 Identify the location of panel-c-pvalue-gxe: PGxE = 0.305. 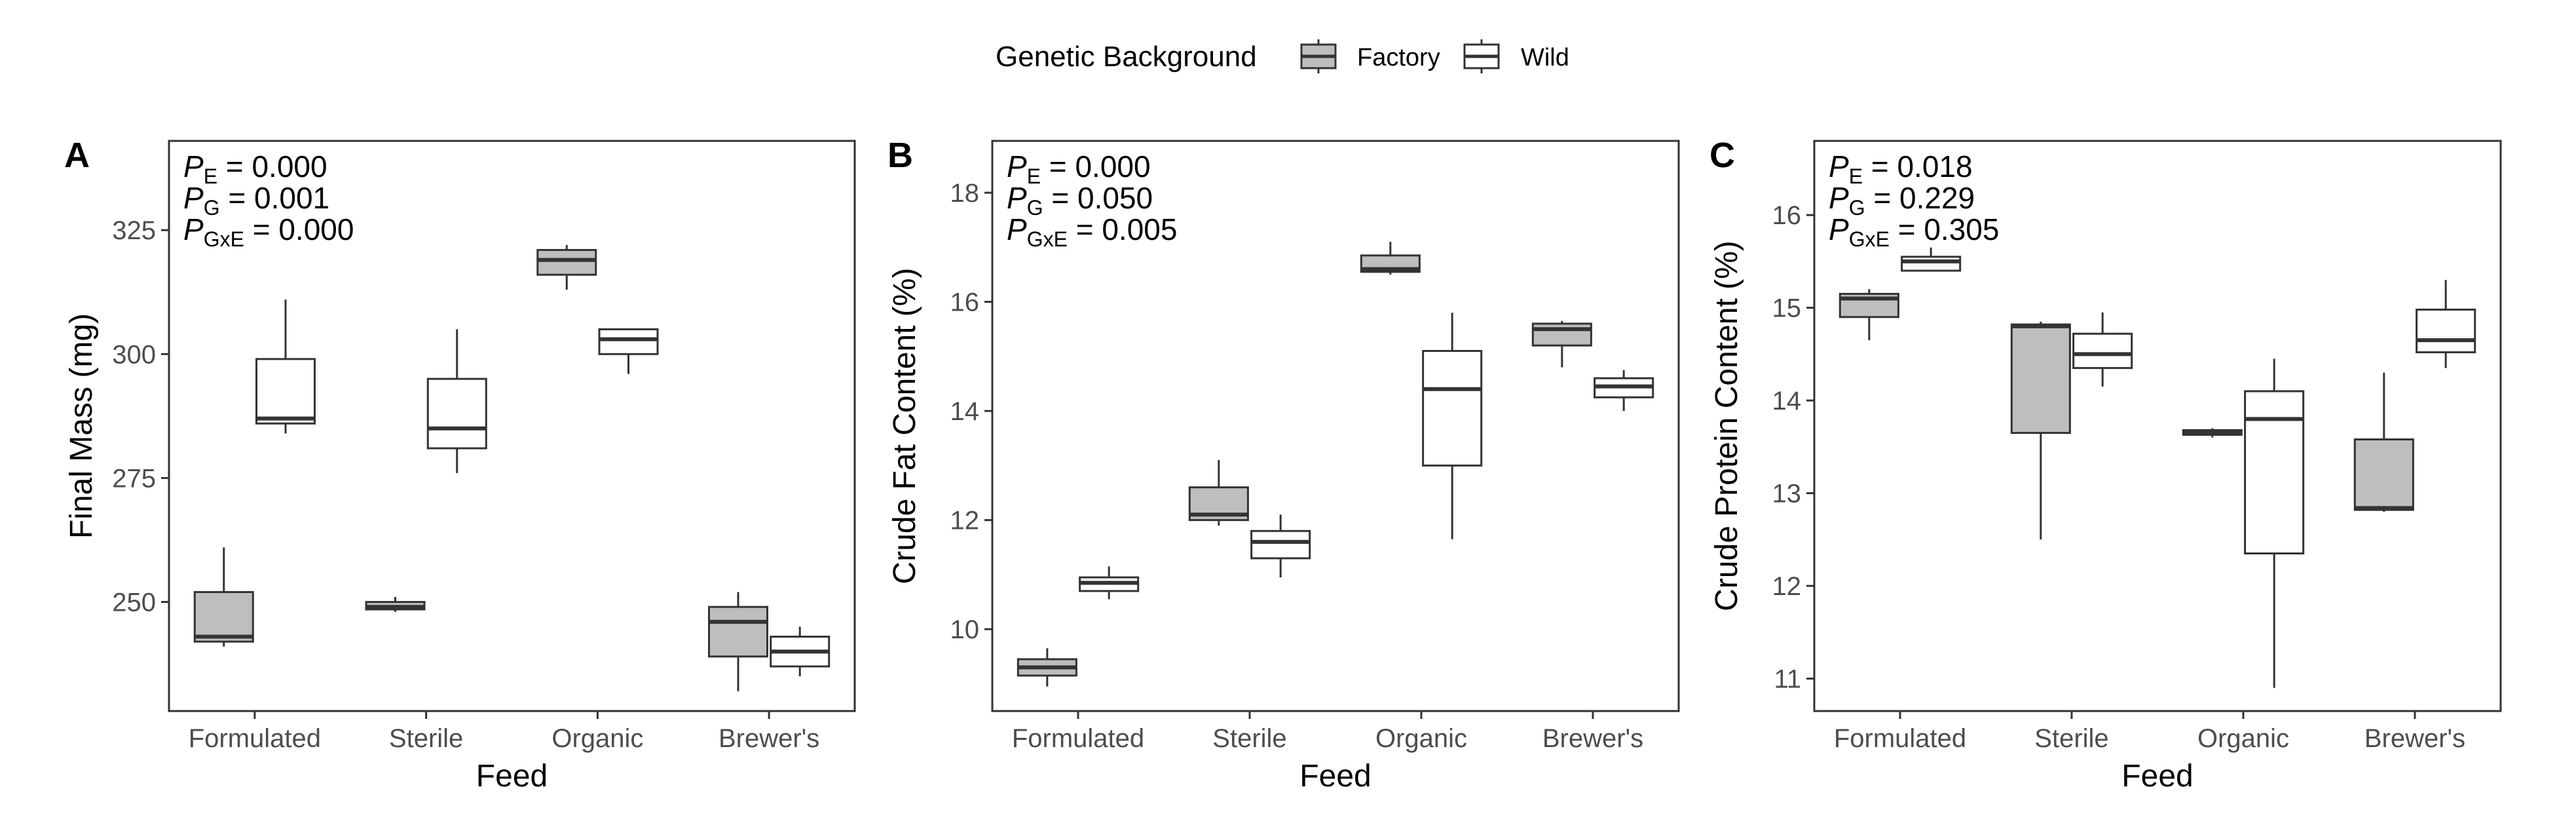
(1914, 231).